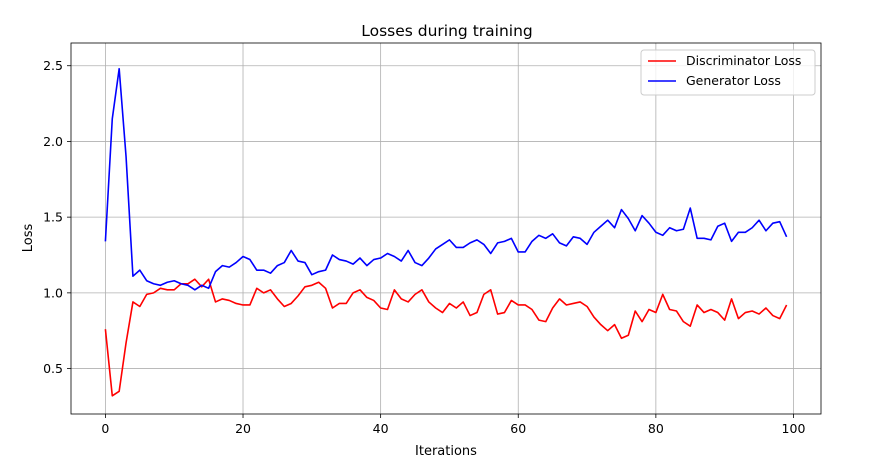 Image resolution: width=880 pixels, height=463 pixels. Describe the element at coordinates (28, 238) in the screenshot. I see `y-axis-label: Loss` at that location.